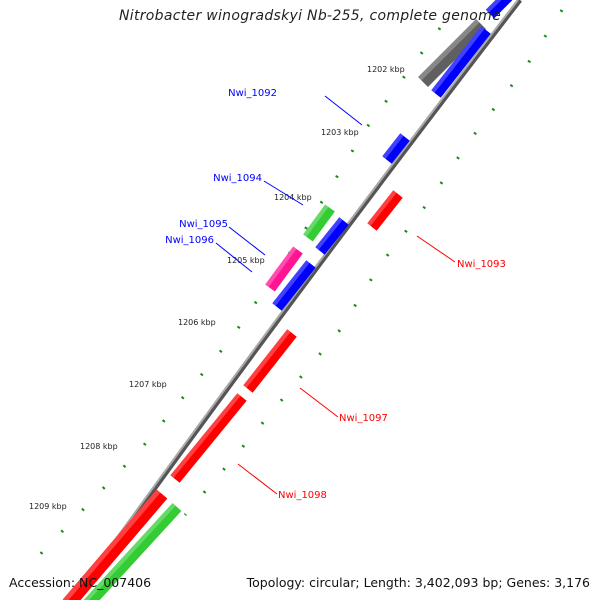  I want to click on accession-text: Accession: NC_007406, so click(80, 582).